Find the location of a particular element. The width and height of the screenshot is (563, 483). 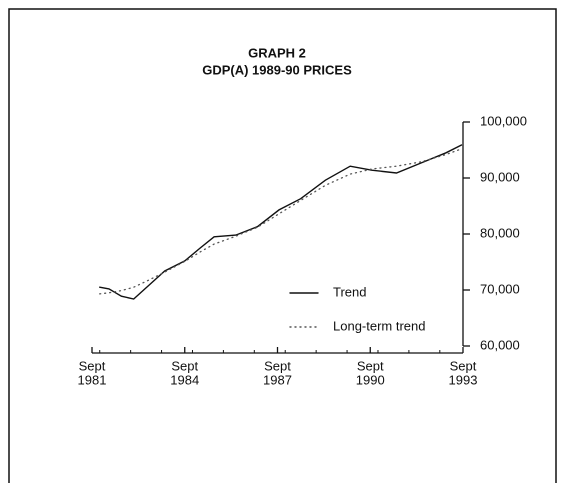

y-tick-label: 100,000 is located at coordinates (503, 120).